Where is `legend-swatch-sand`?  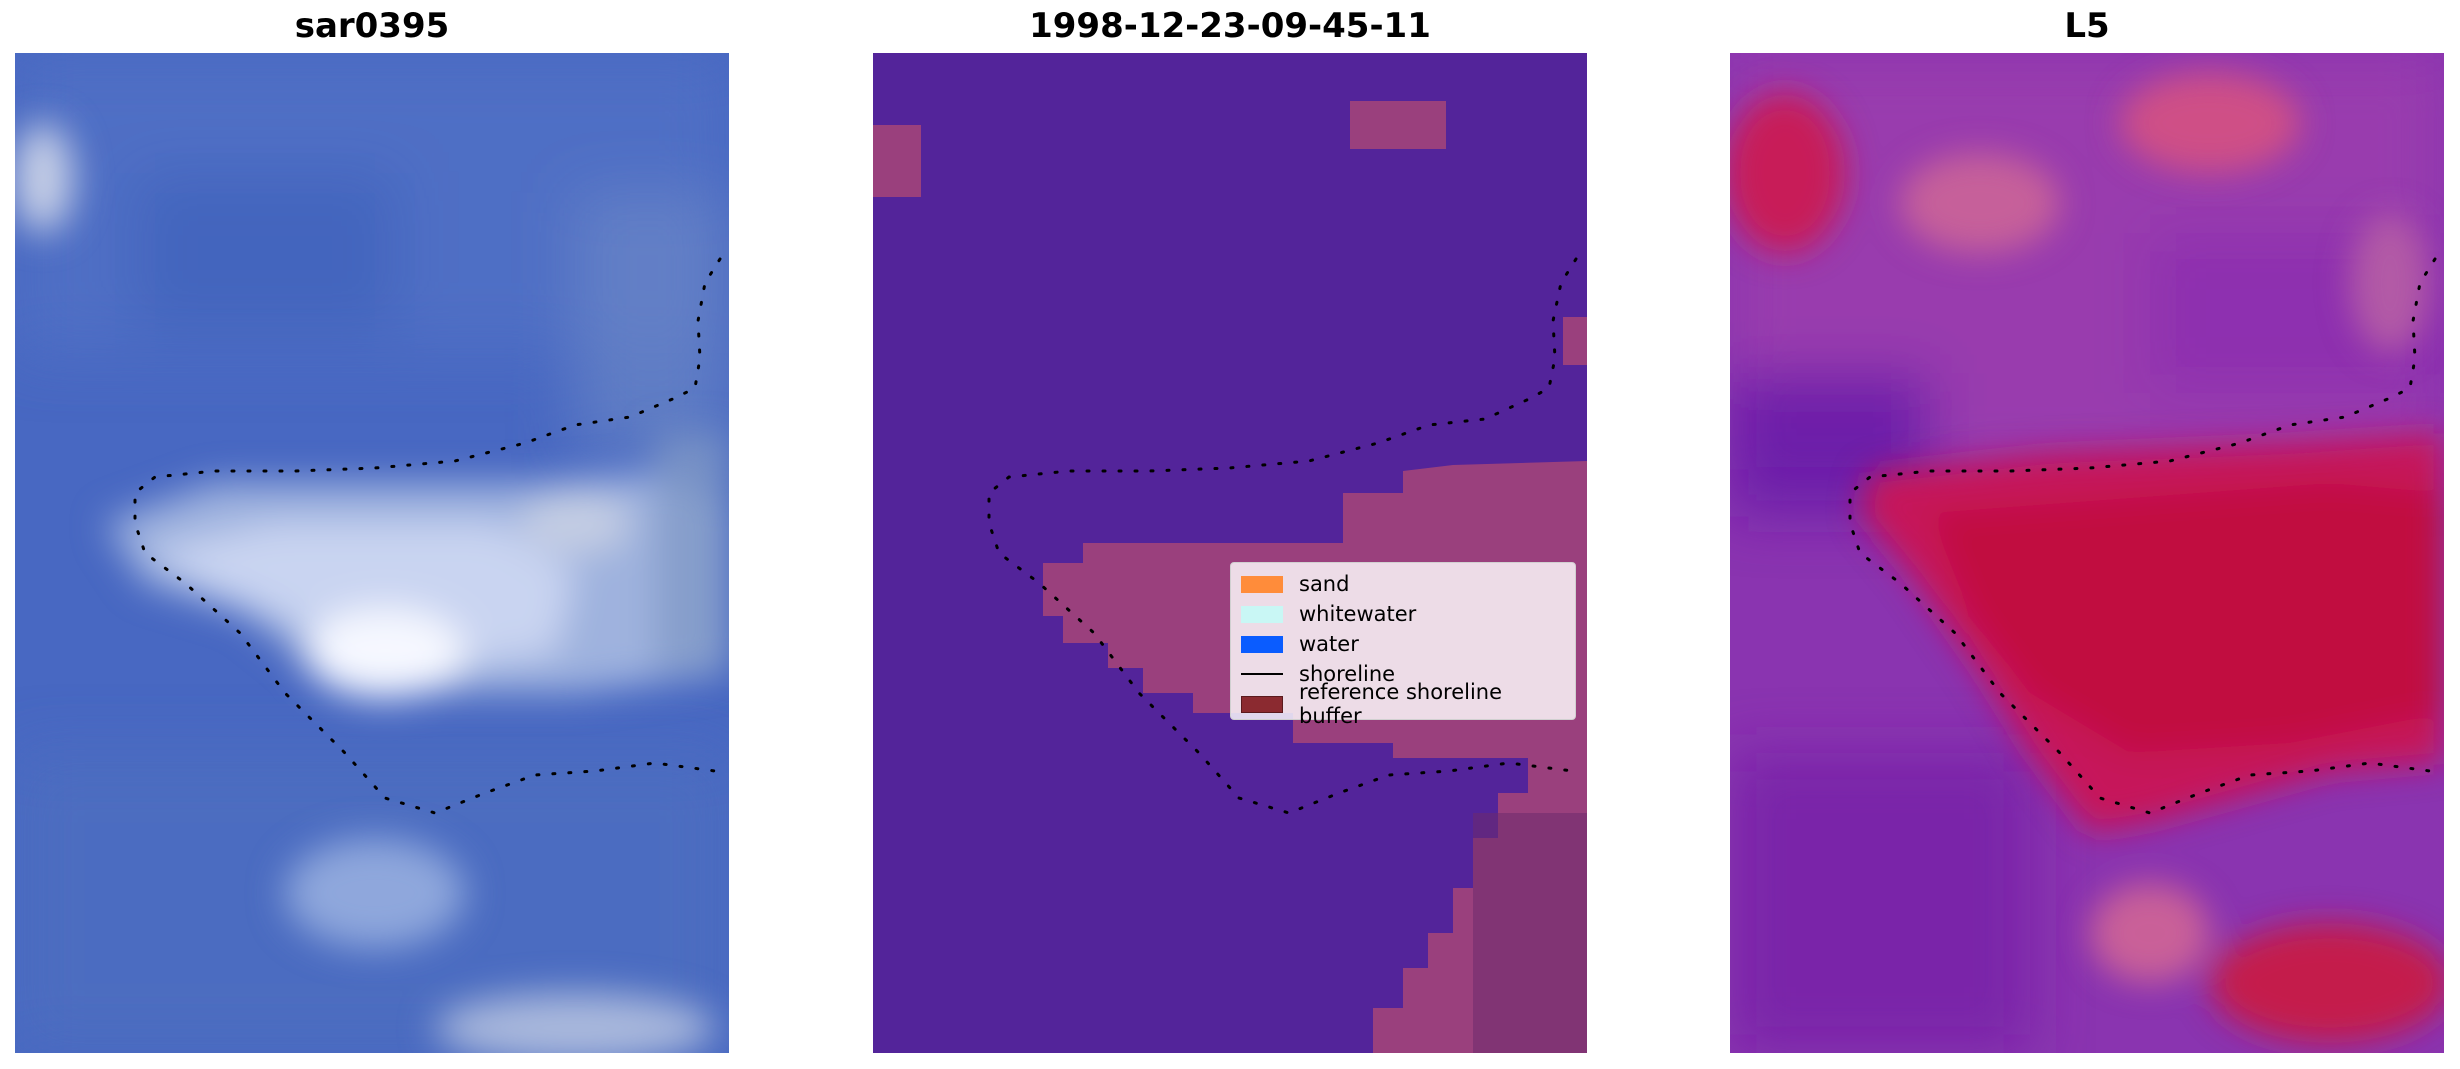 legend-swatch-sand is located at coordinates (1262, 584).